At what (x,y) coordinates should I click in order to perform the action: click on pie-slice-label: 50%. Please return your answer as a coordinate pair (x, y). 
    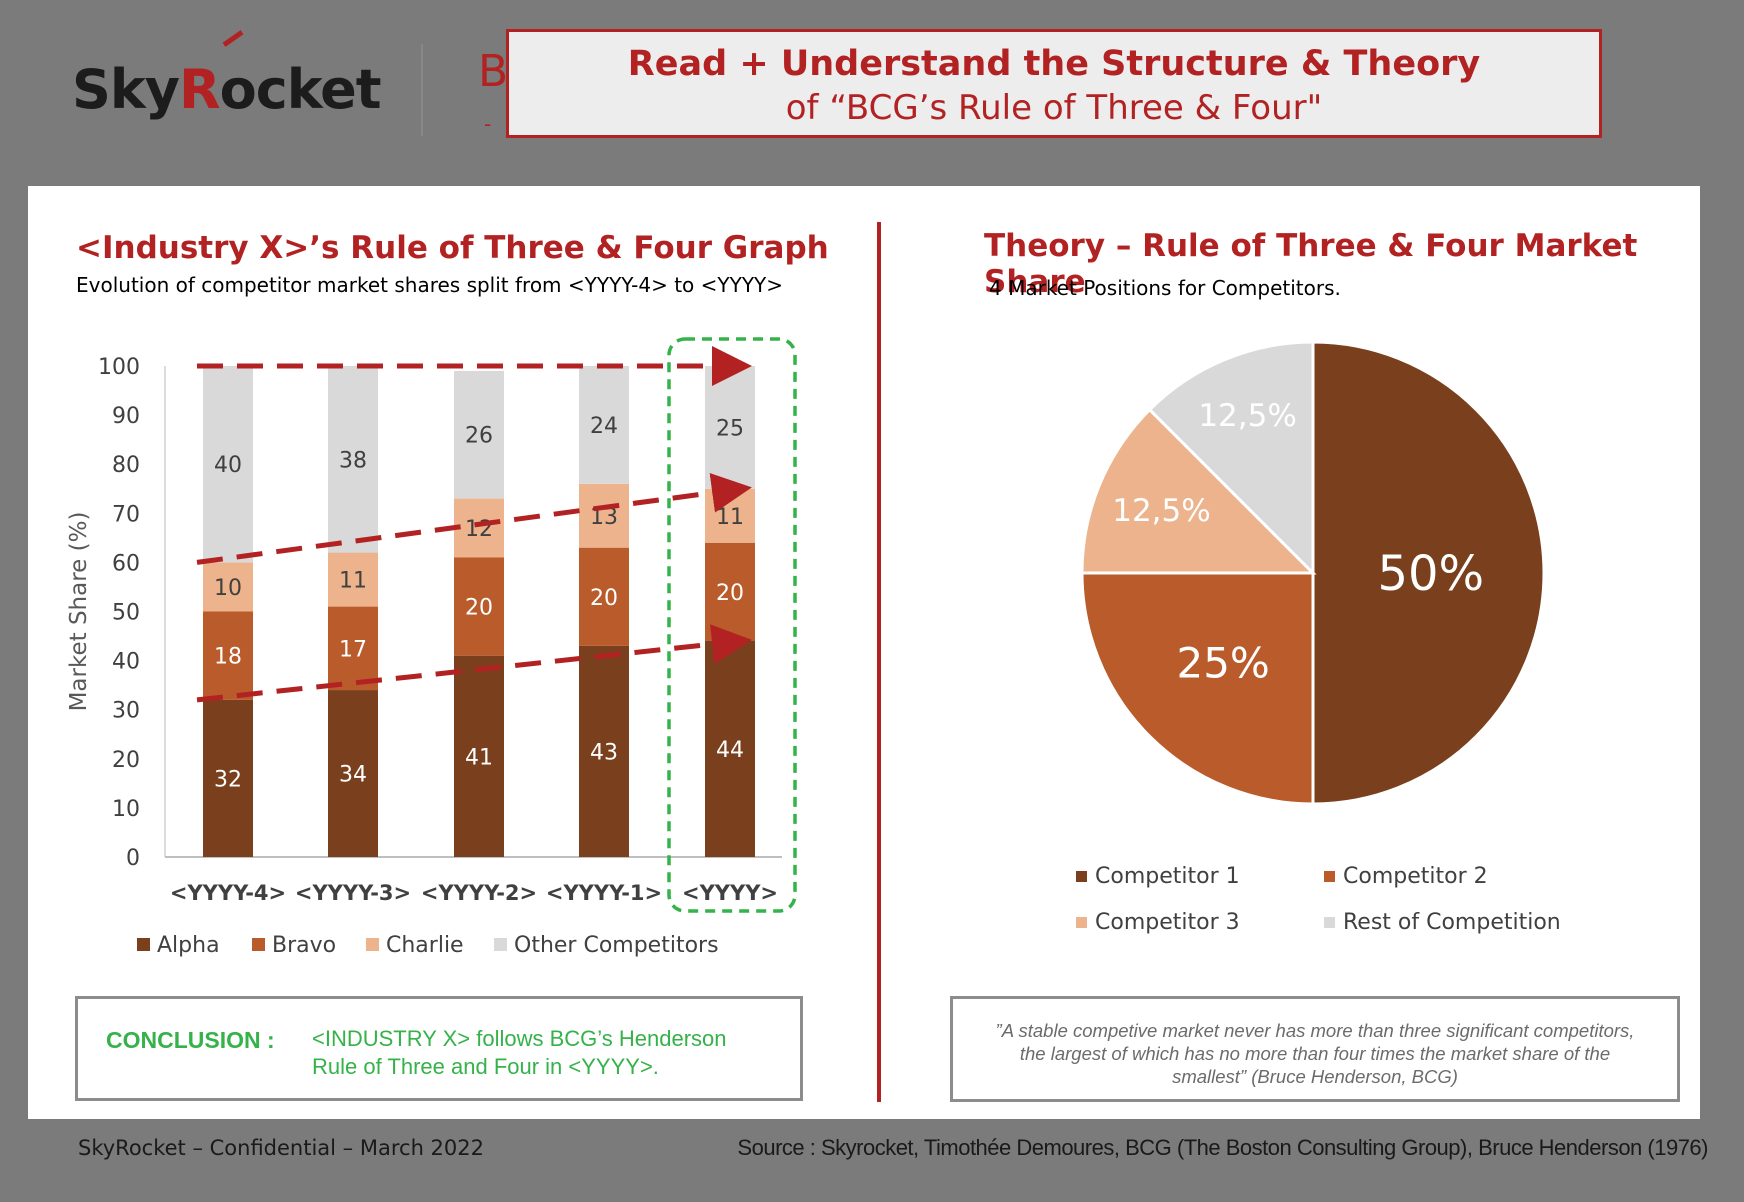
    Looking at the image, I should click on (1430, 574).